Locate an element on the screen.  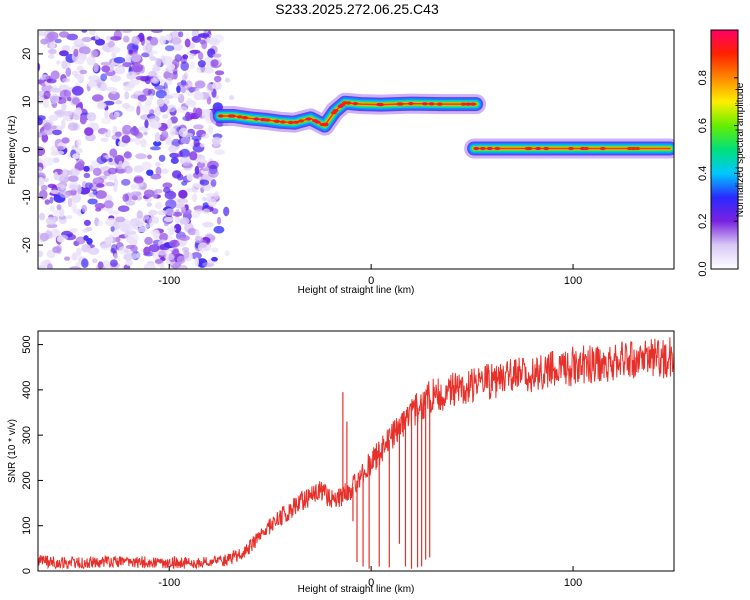
colorbar-gradient is located at coordinates (724, 149).